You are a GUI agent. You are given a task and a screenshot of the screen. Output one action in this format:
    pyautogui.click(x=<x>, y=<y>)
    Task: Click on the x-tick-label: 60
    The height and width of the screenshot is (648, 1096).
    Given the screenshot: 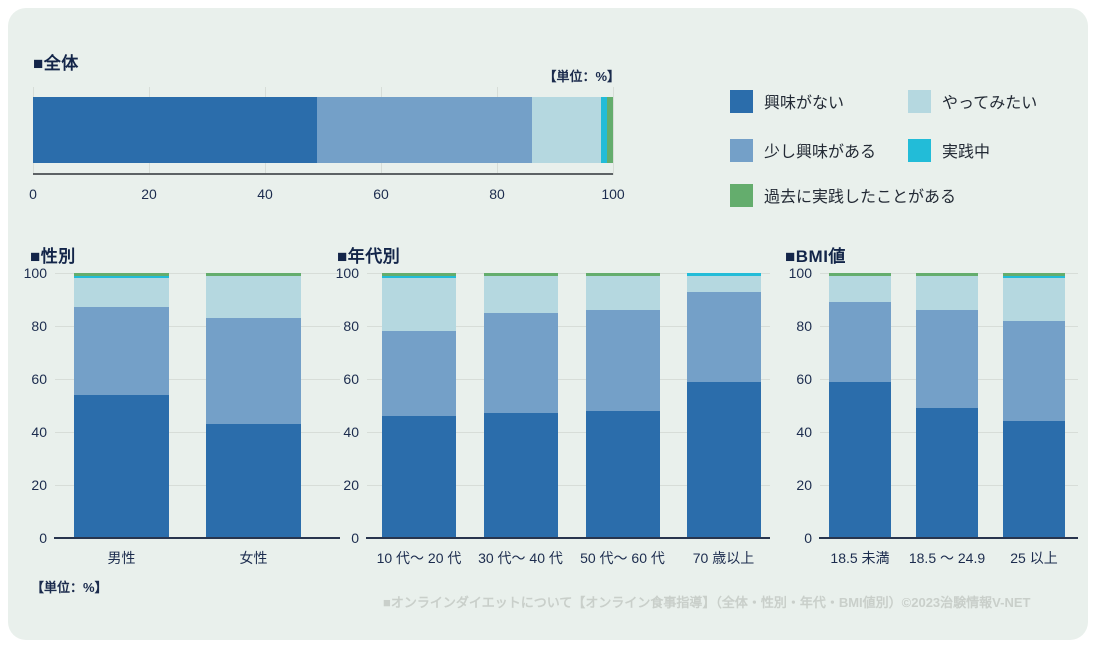 What is the action you would take?
    pyautogui.click(x=381, y=194)
    